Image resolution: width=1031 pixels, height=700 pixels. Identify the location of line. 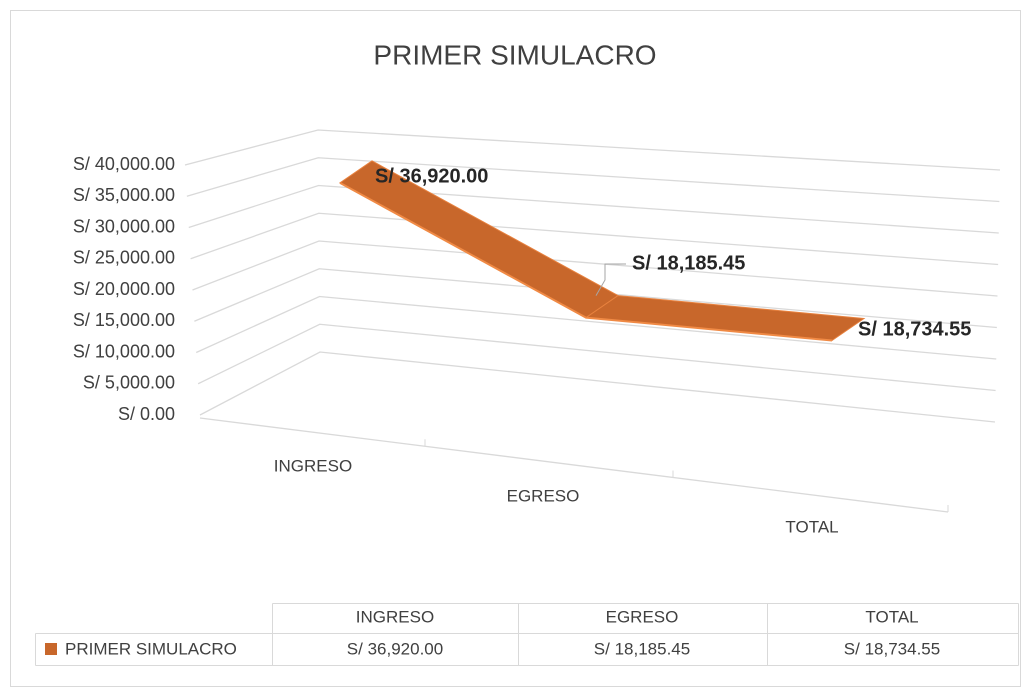
(586, 261).